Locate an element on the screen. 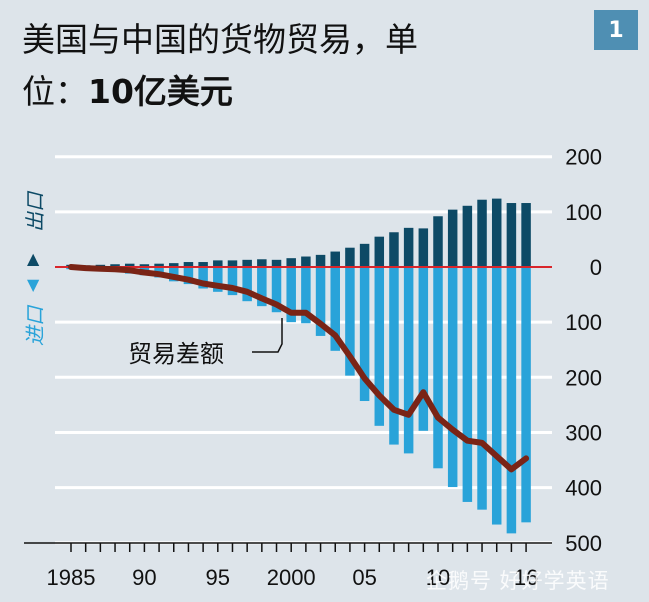 The image size is (649, 602). y-tick-label: 300 is located at coordinates (583, 432).